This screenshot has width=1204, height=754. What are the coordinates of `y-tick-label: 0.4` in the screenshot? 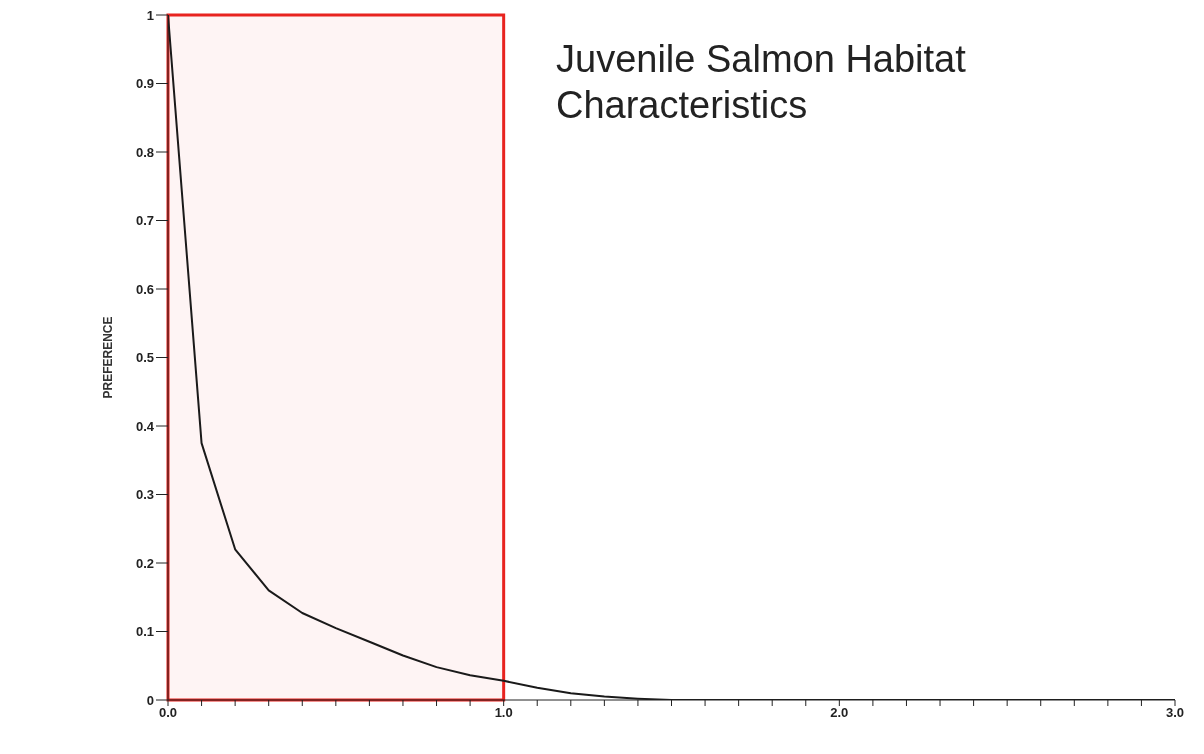 It's located at (145, 426).